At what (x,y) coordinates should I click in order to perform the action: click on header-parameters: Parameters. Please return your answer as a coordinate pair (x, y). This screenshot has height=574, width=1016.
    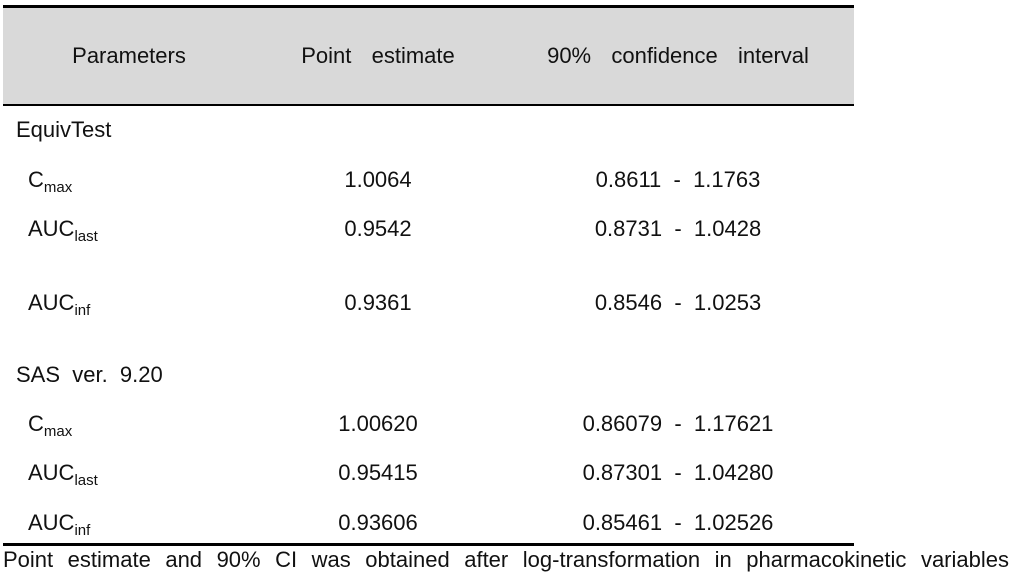
    Looking at the image, I should click on (129, 55).